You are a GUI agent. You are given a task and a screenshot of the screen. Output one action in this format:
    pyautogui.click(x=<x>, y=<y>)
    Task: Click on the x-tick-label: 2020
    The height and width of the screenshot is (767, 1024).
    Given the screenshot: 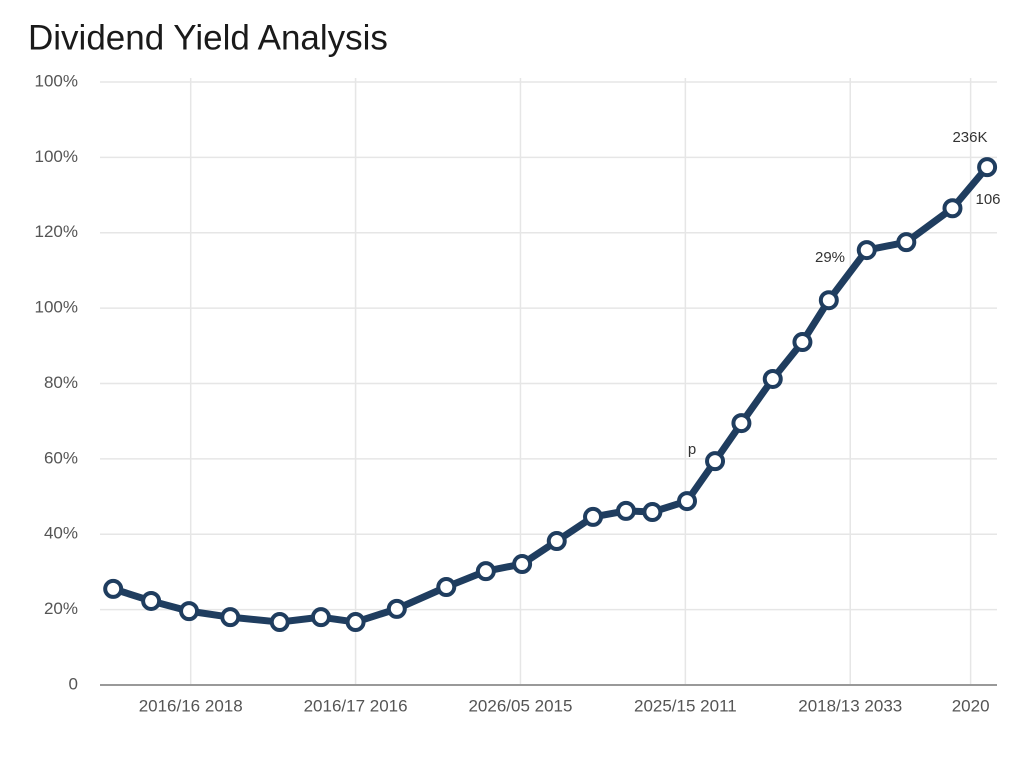 What is the action you would take?
    pyautogui.click(x=971, y=705)
    